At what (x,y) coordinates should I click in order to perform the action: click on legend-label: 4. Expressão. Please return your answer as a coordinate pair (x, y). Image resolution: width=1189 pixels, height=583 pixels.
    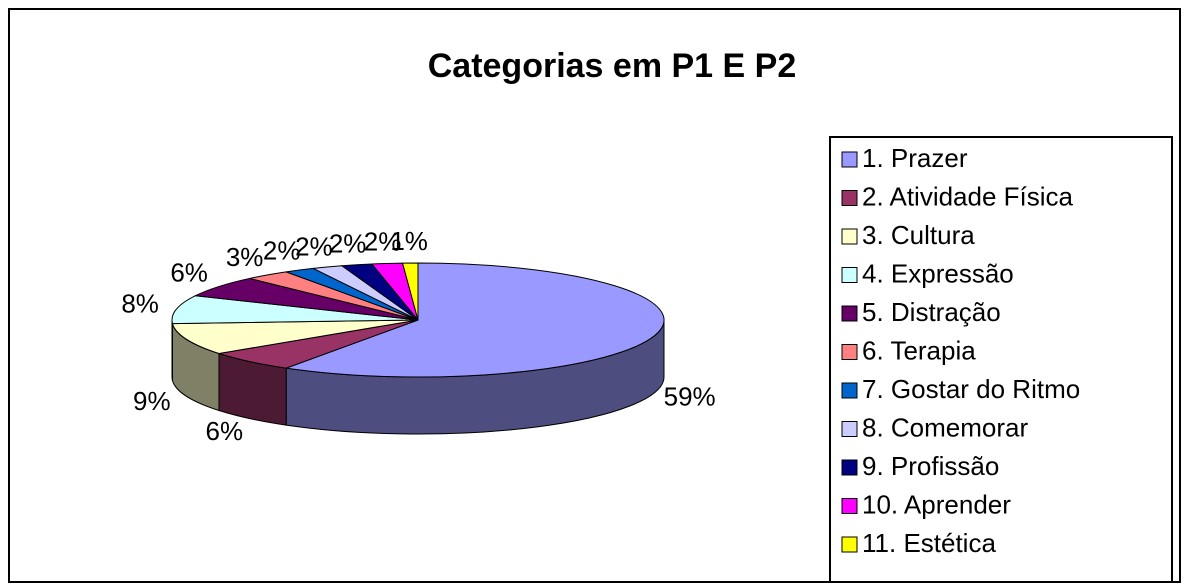
    Looking at the image, I should click on (938, 273).